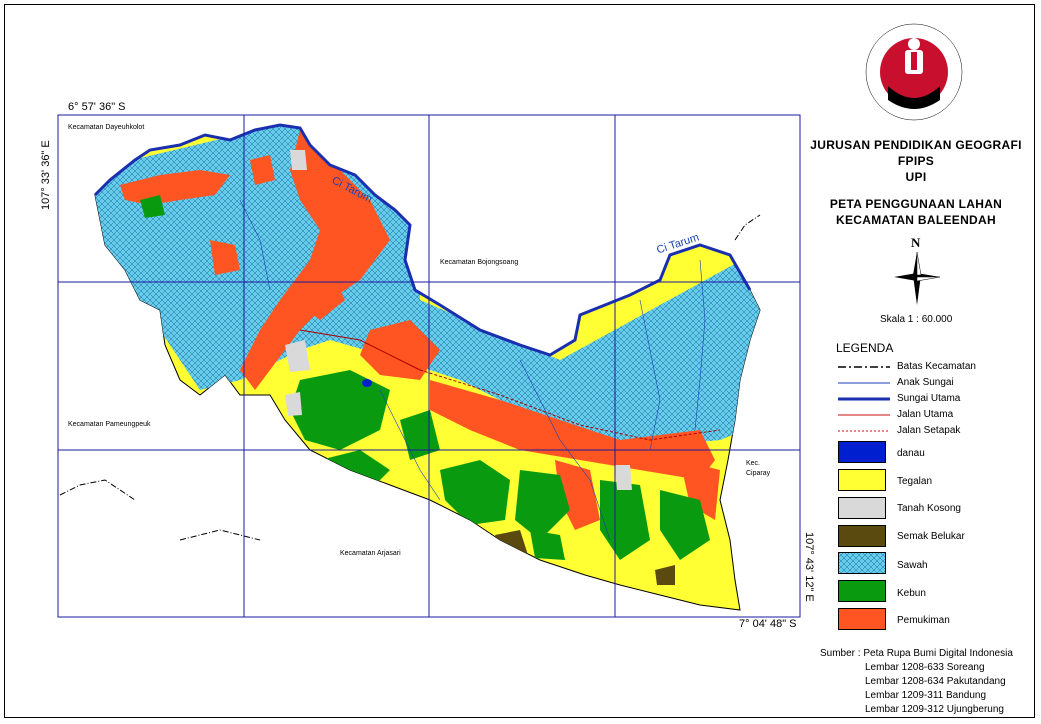 The width and height of the screenshot is (1041, 724). I want to click on source-sheet-3: Lembar 1209-311 Bandung, so click(926, 695).